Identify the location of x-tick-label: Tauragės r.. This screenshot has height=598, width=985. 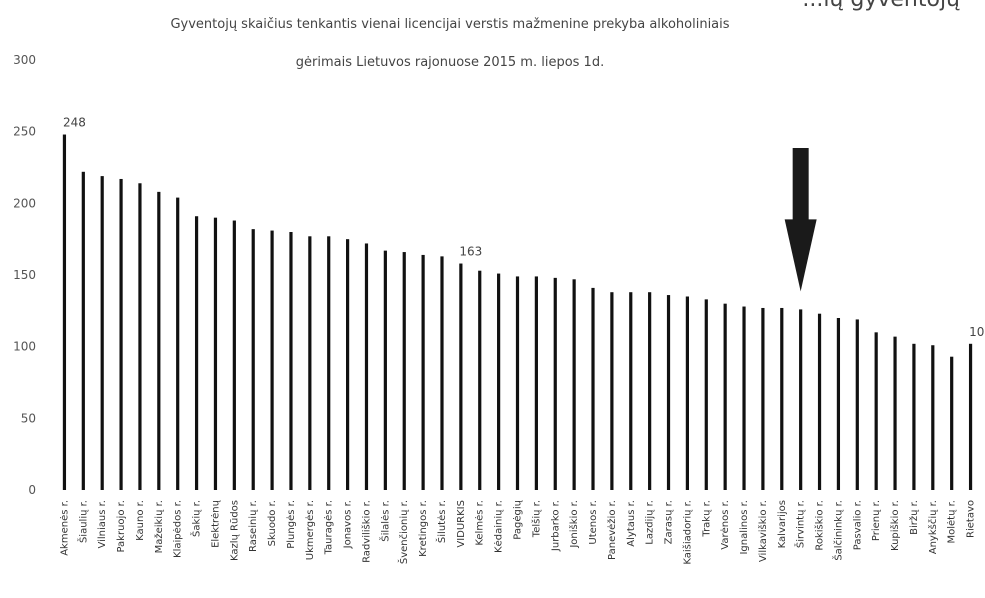
(329, 527).